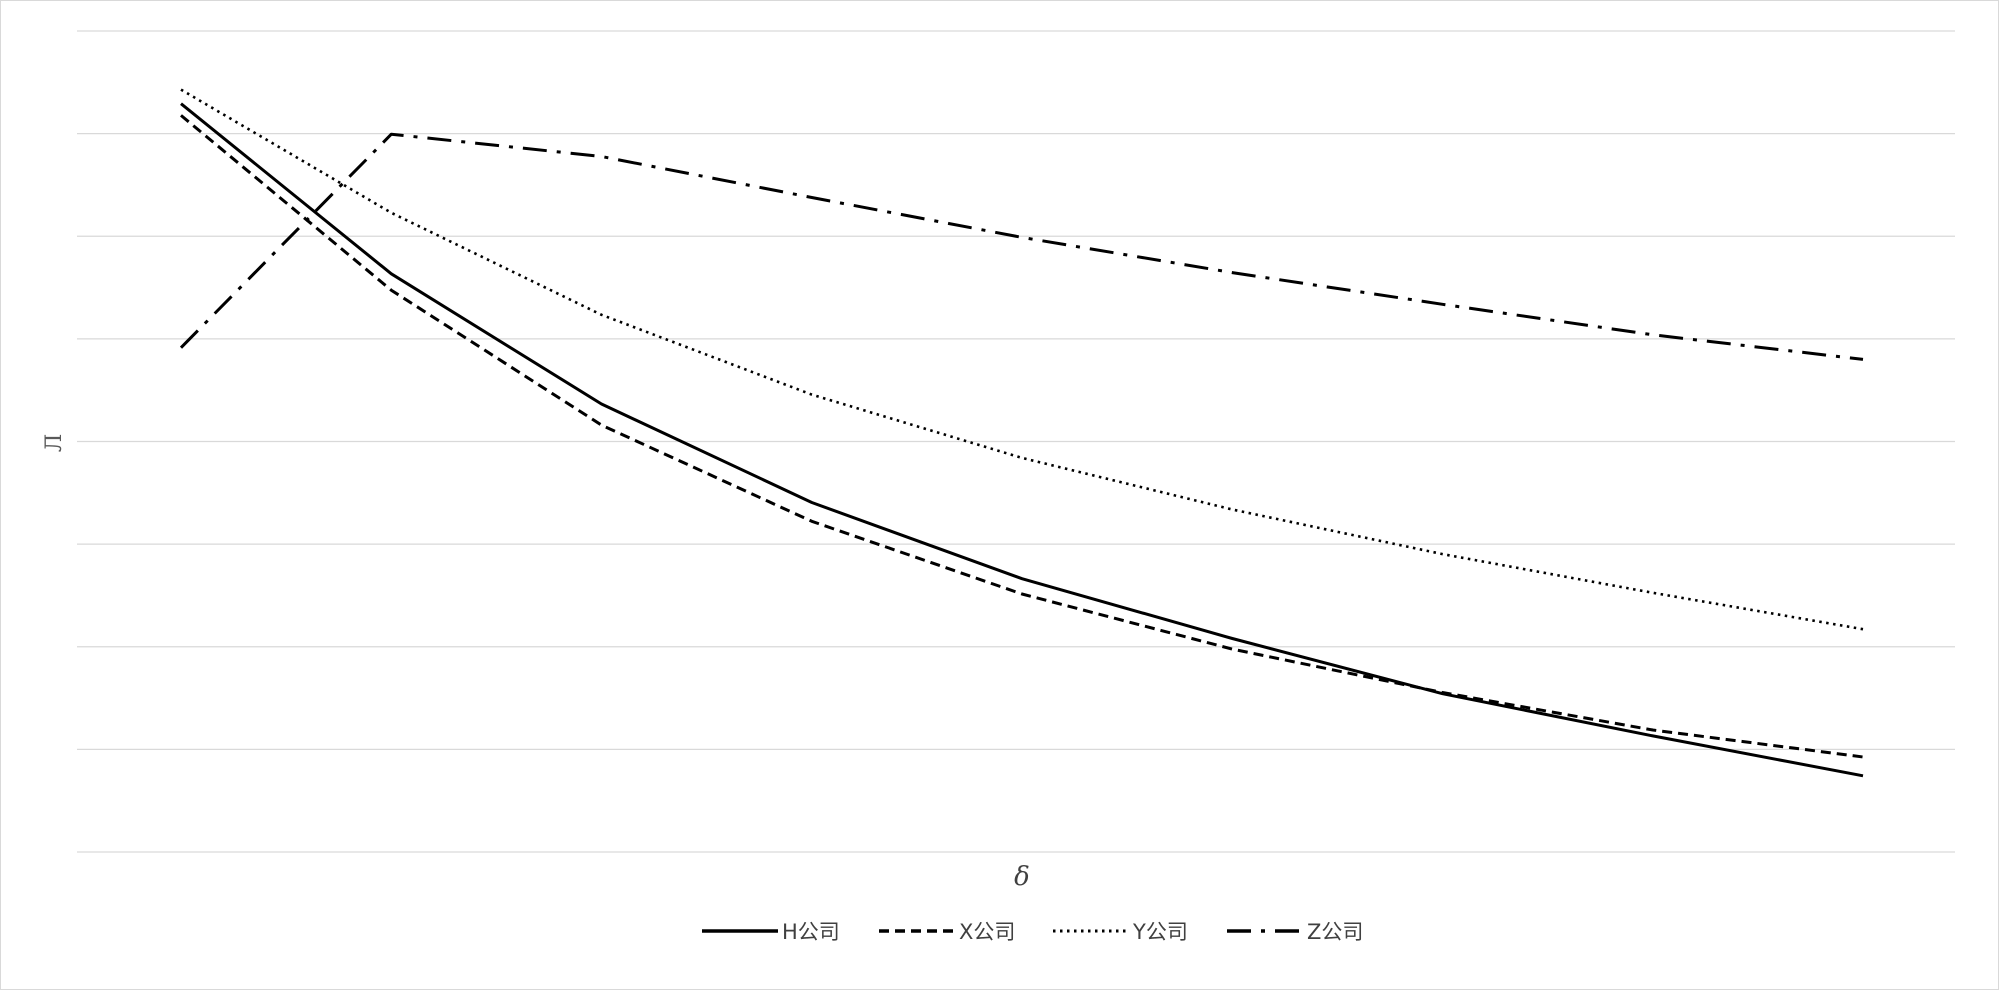 The height and width of the screenshot is (990, 1999). Describe the element at coordinates (54, 443) in the screenshot. I see `y-axis-label: Л` at that location.